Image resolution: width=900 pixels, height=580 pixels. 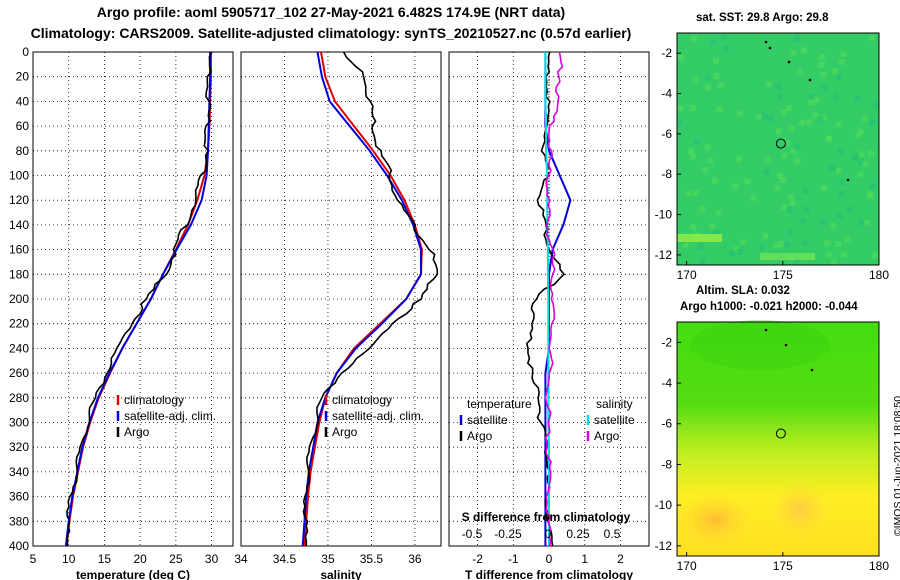 What do you see at coordinates (666, 342) in the screenshot?
I see `map-y-tick-label: -2` at bounding box center [666, 342].